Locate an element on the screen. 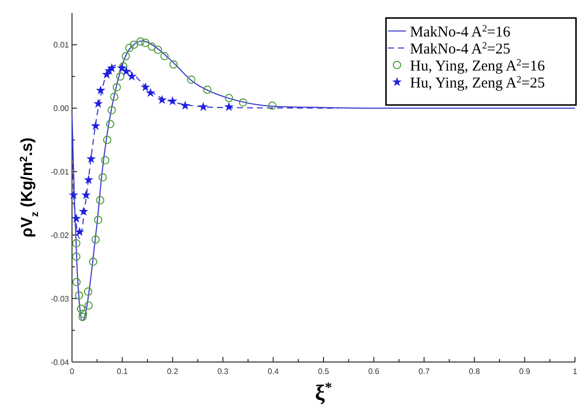 The image size is (581, 412). legend-label: Hu, Ying, Zeng A$^{2}$=25 is located at coordinates (477, 83).